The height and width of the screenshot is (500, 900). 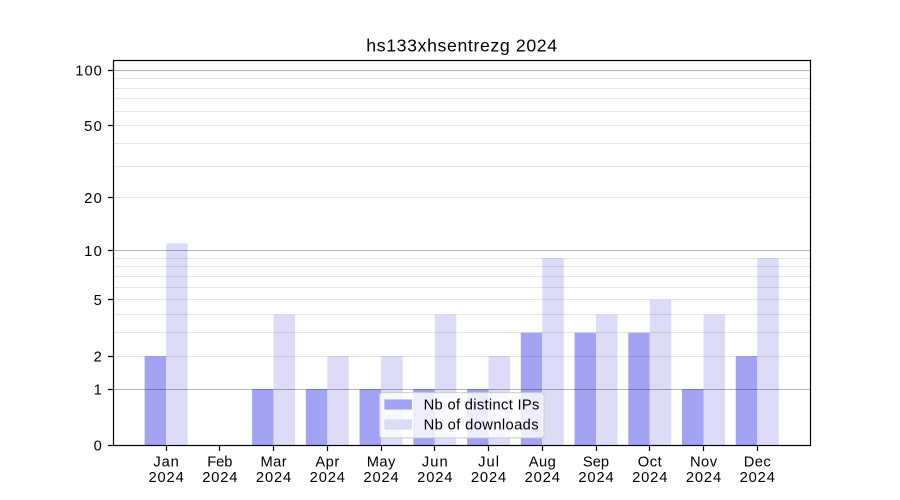 I want to click on svg-text: hs133xhsentrezg 2024, so click(x=461, y=46).